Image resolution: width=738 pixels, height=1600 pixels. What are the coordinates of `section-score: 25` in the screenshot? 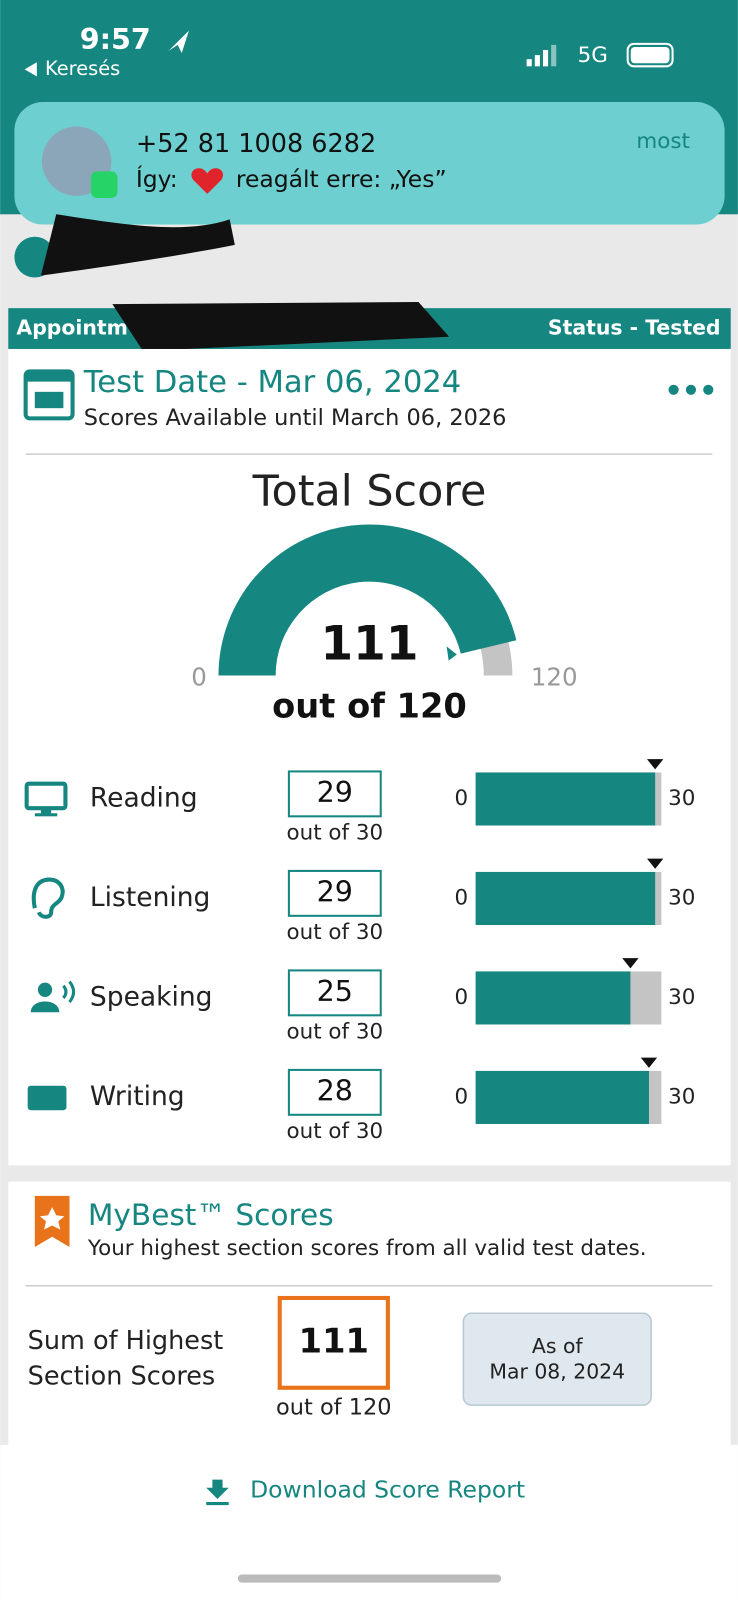 It's located at (335, 991).